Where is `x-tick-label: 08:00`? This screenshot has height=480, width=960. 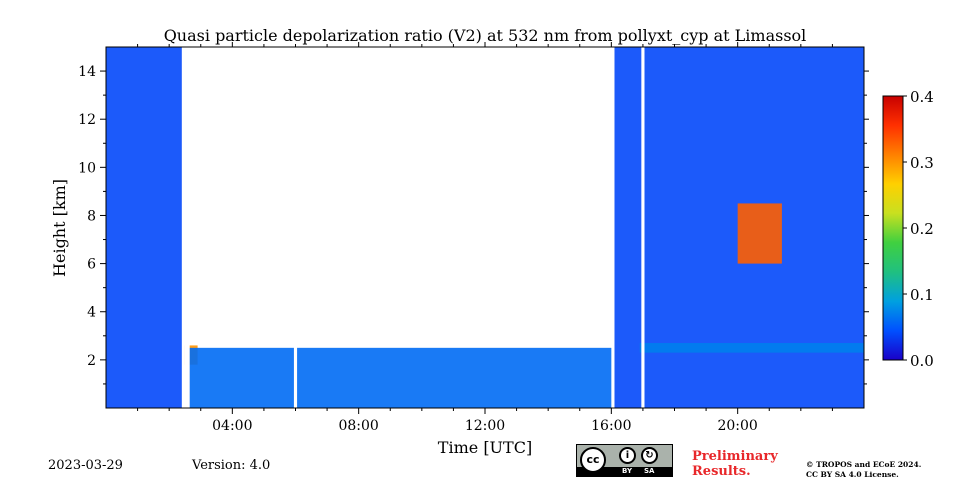
x-tick-label: 08:00 is located at coordinates (358, 426).